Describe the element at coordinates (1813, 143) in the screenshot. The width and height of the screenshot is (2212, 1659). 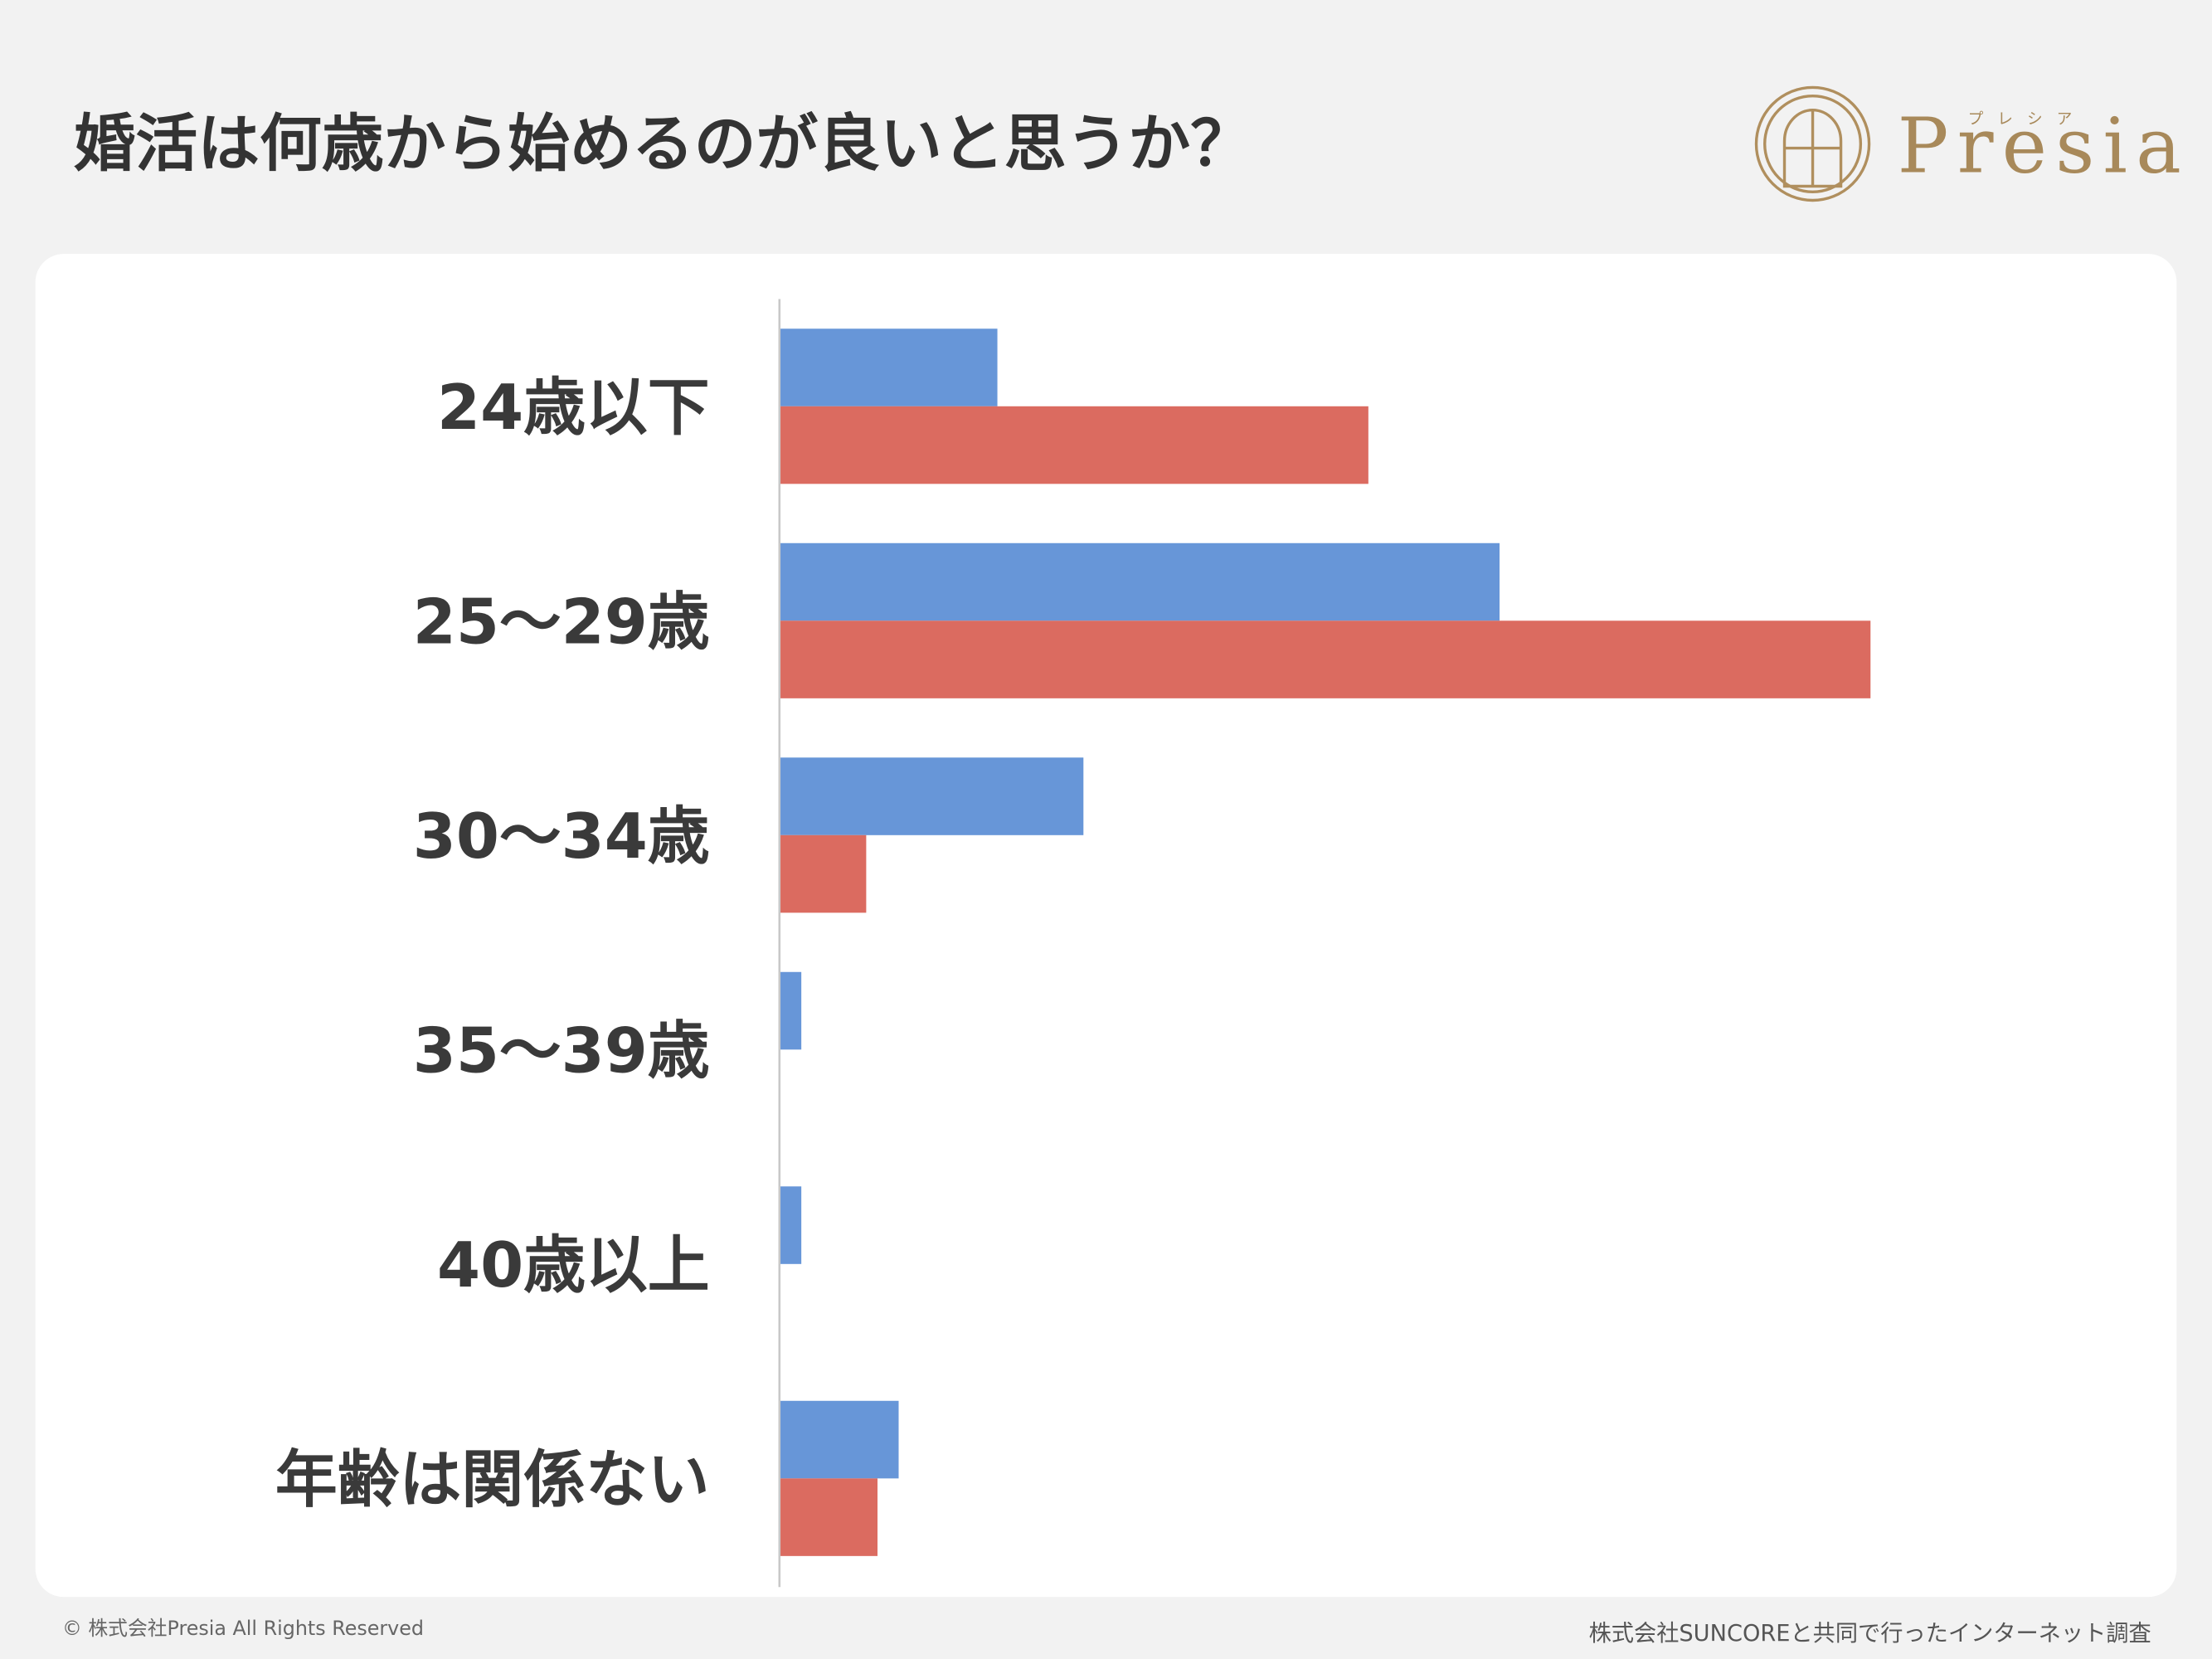
I see `logo` at that location.